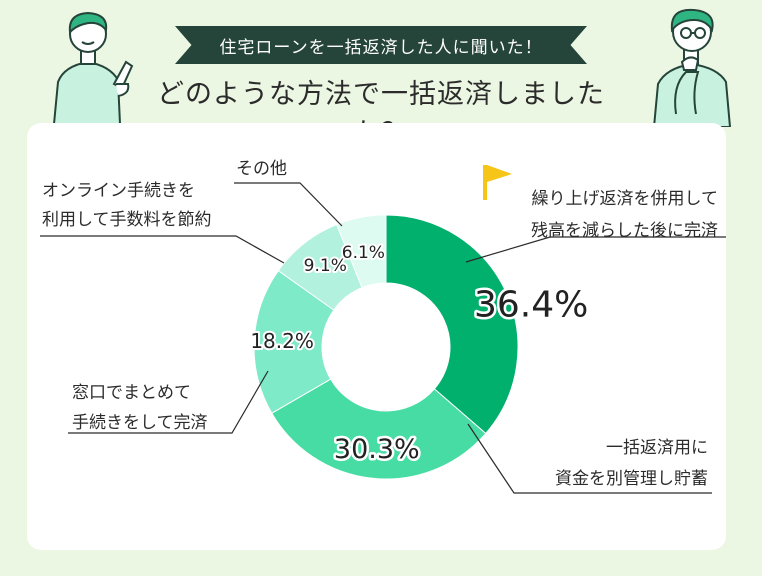 This screenshot has width=762, height=576. What do you see at coordinates (624, 231) in the screenshot?
I see `category-label-0-1: 残高を減らした後に完済` at bounding box center [624, 231].